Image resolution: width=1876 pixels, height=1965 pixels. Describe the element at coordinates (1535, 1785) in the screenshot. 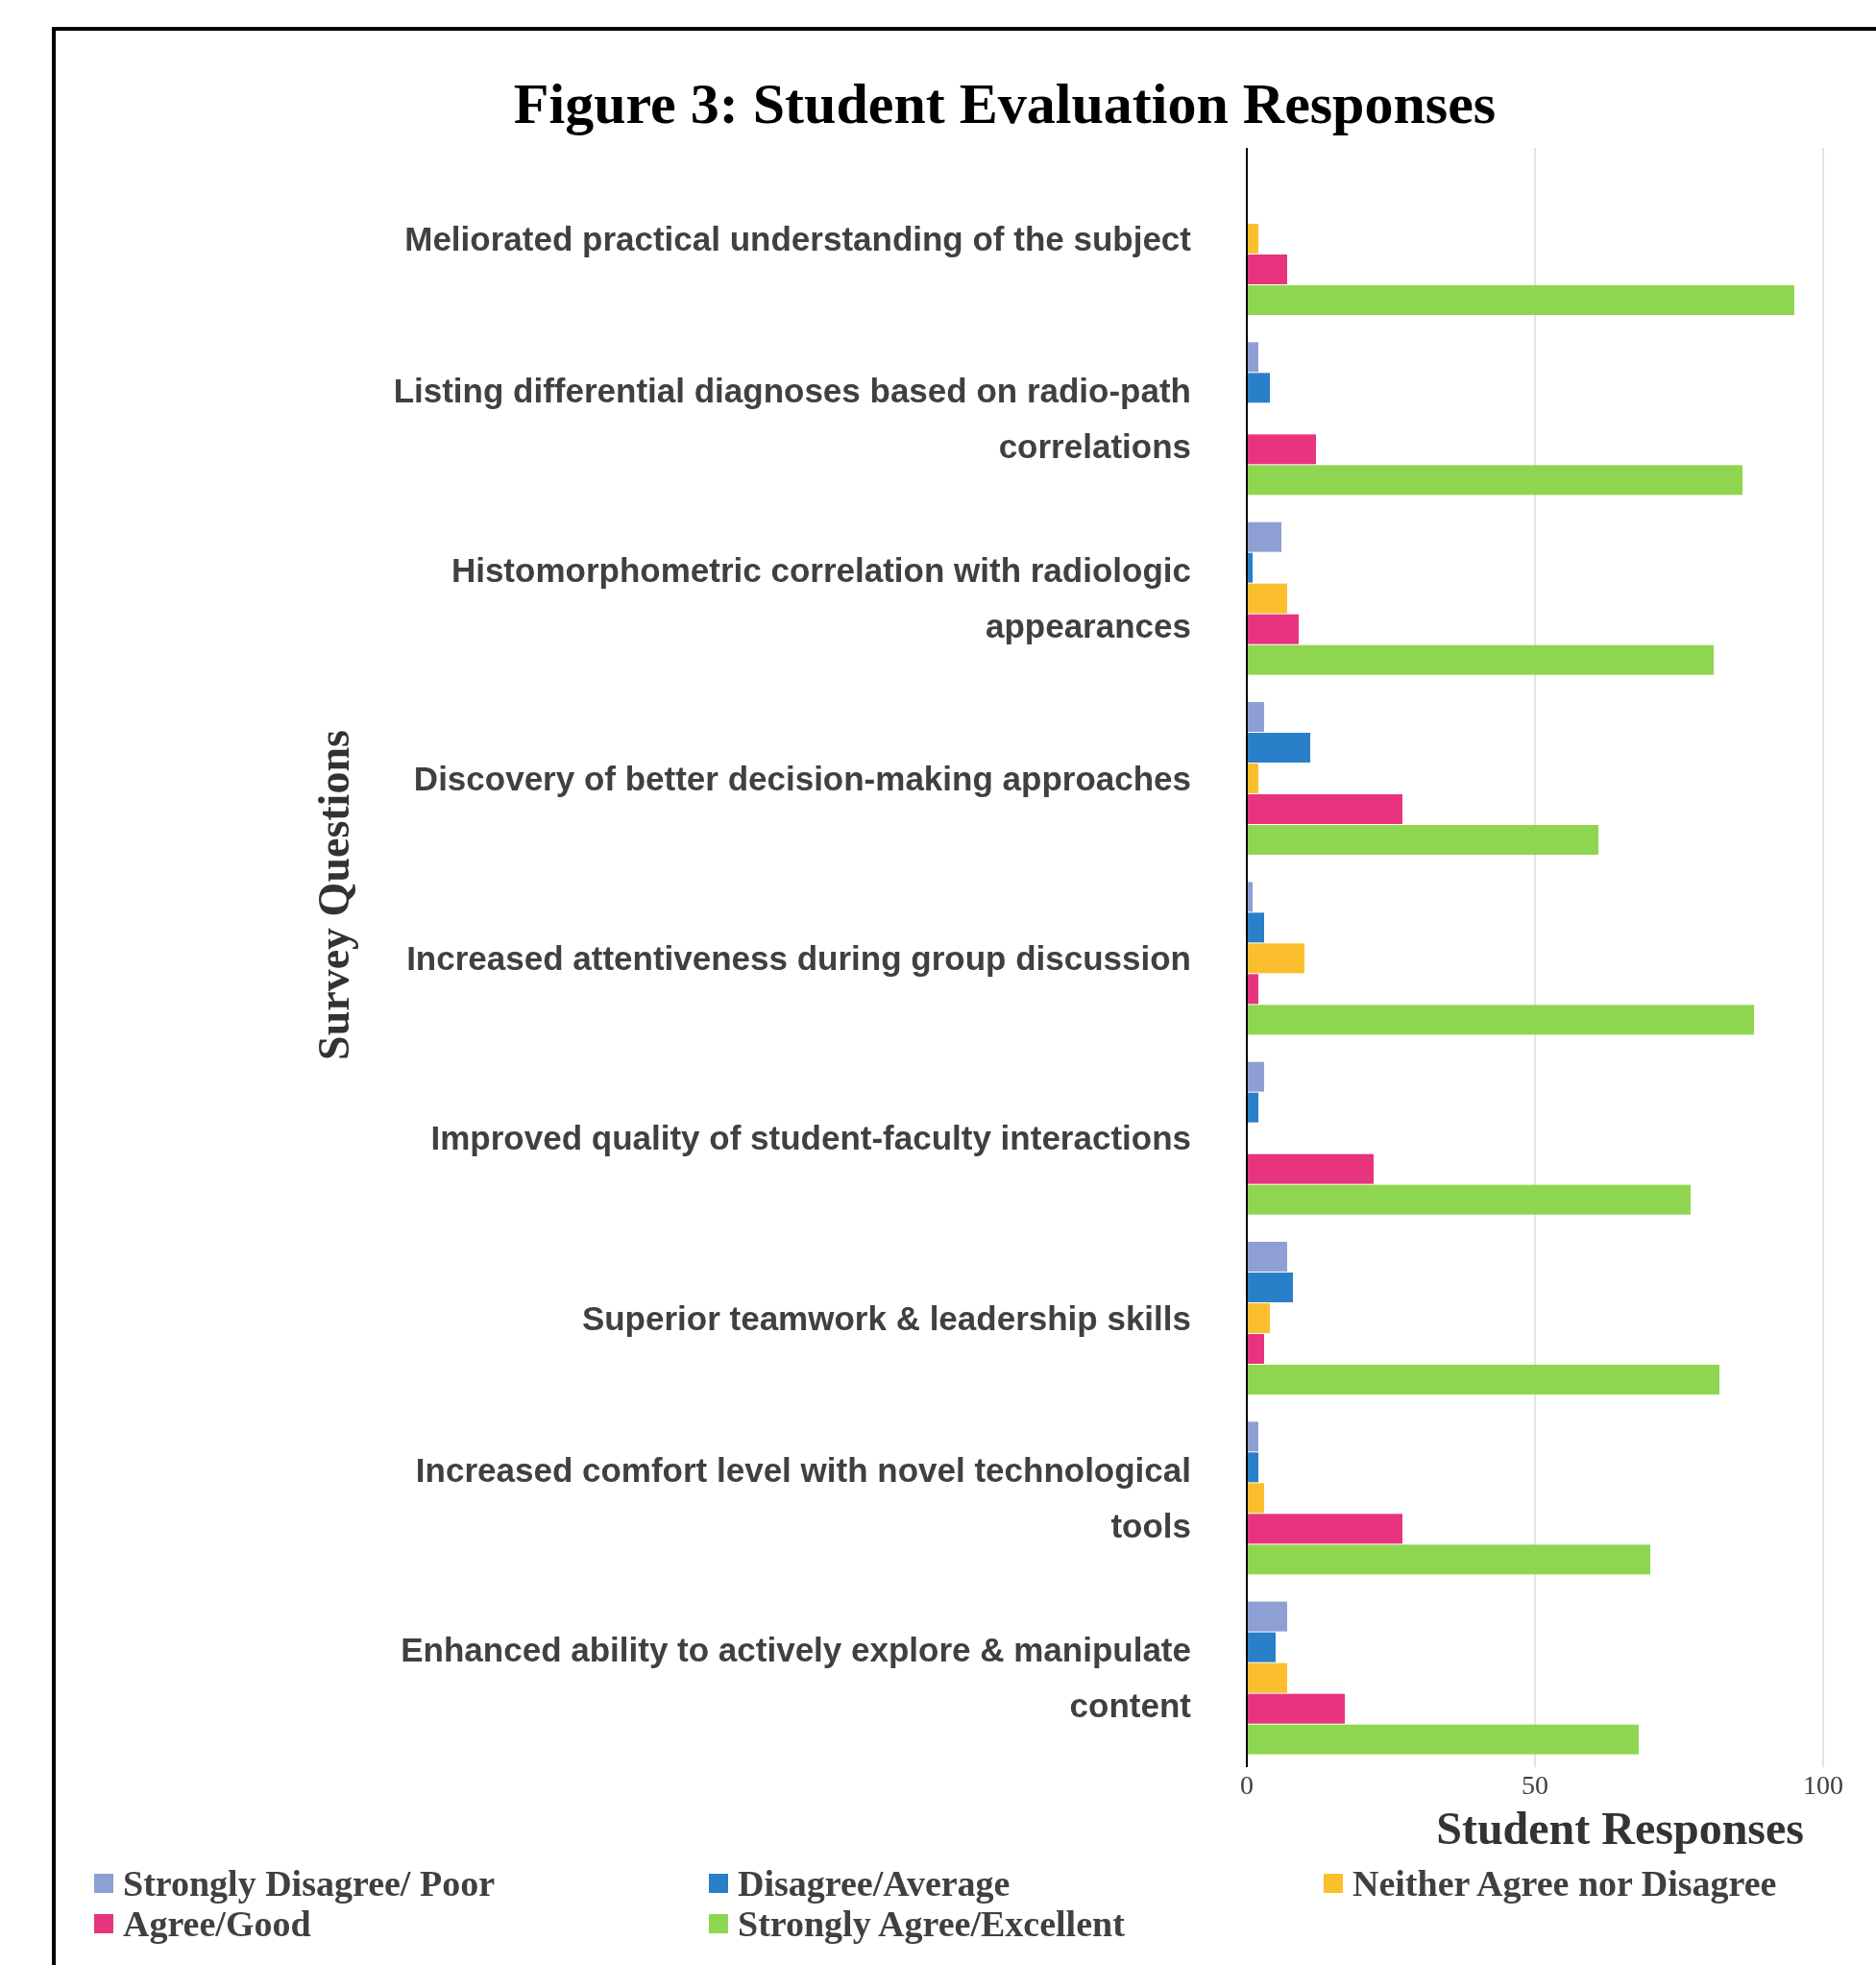

I see `x-tick-label: 50` at that location.